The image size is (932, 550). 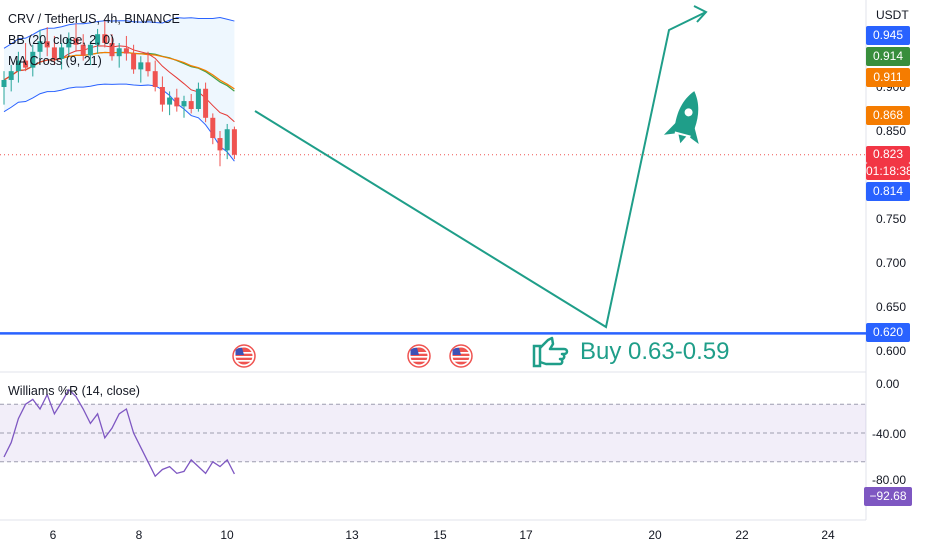 I want to click on currency-label: USDT, so click(x=892, y=15).